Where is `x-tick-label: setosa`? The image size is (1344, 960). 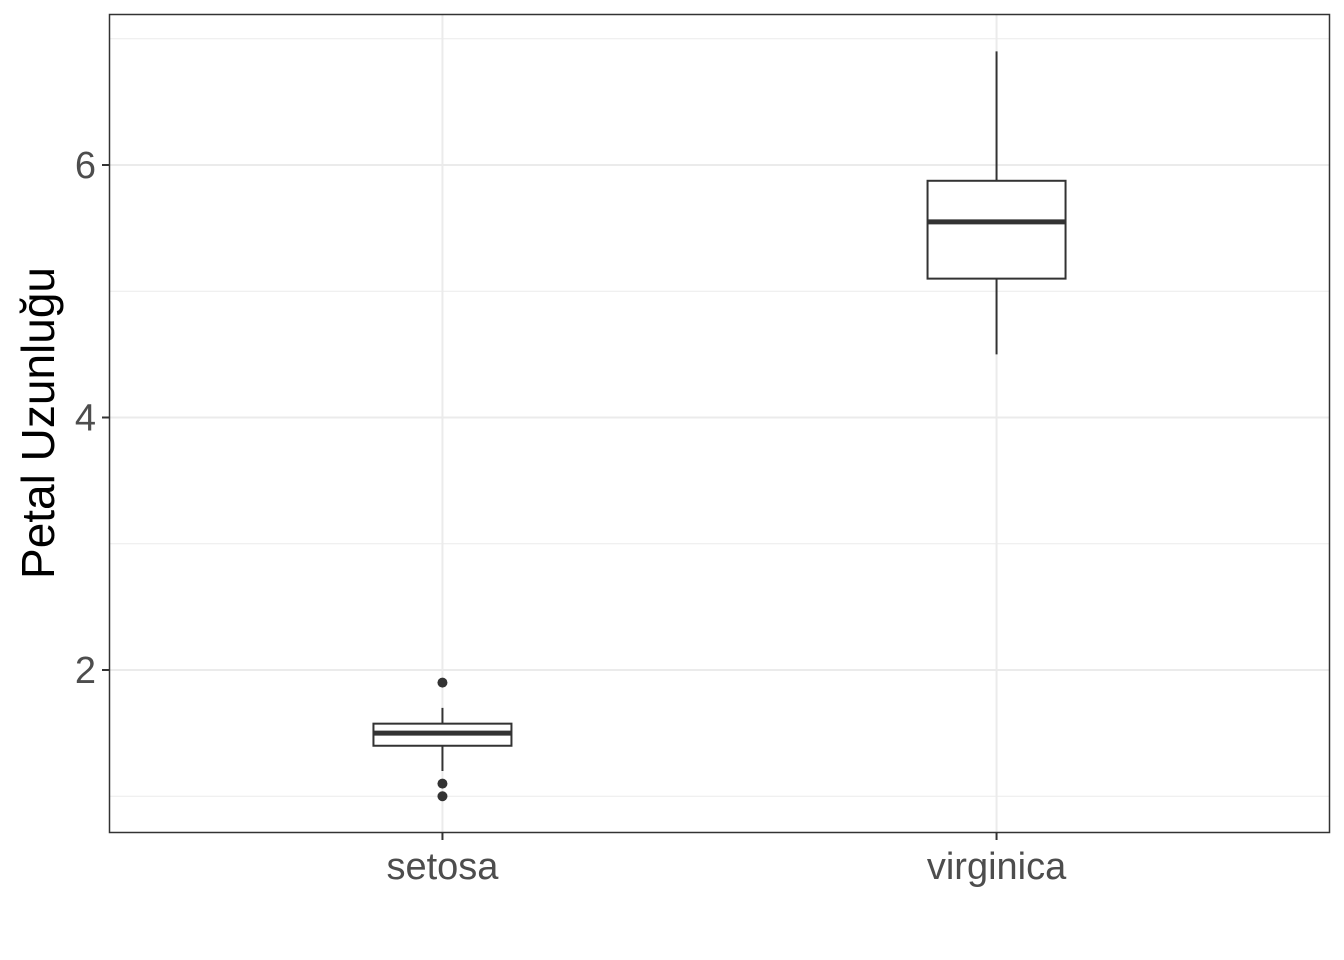 x-tick-label: setosa is located at coordinates (442, 867).